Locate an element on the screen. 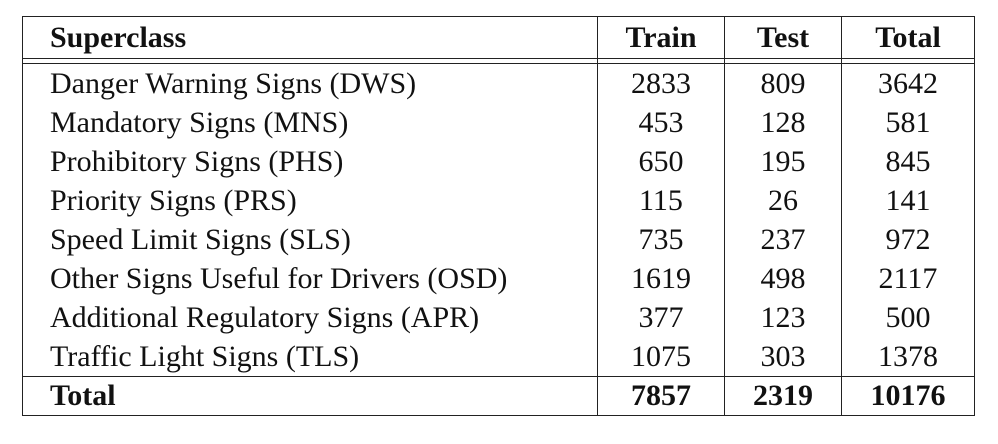 This screenshot has width=998, height=444. row-test: 123 is located at coordinates (783, 317).